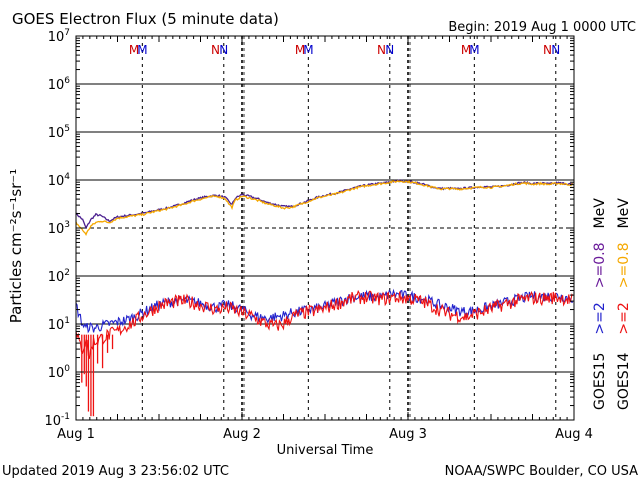  What do you see at coordinates (325, 450) in the screenshot?
I see `x-axis-label: Universal Time` at bounding box center [325, 450].